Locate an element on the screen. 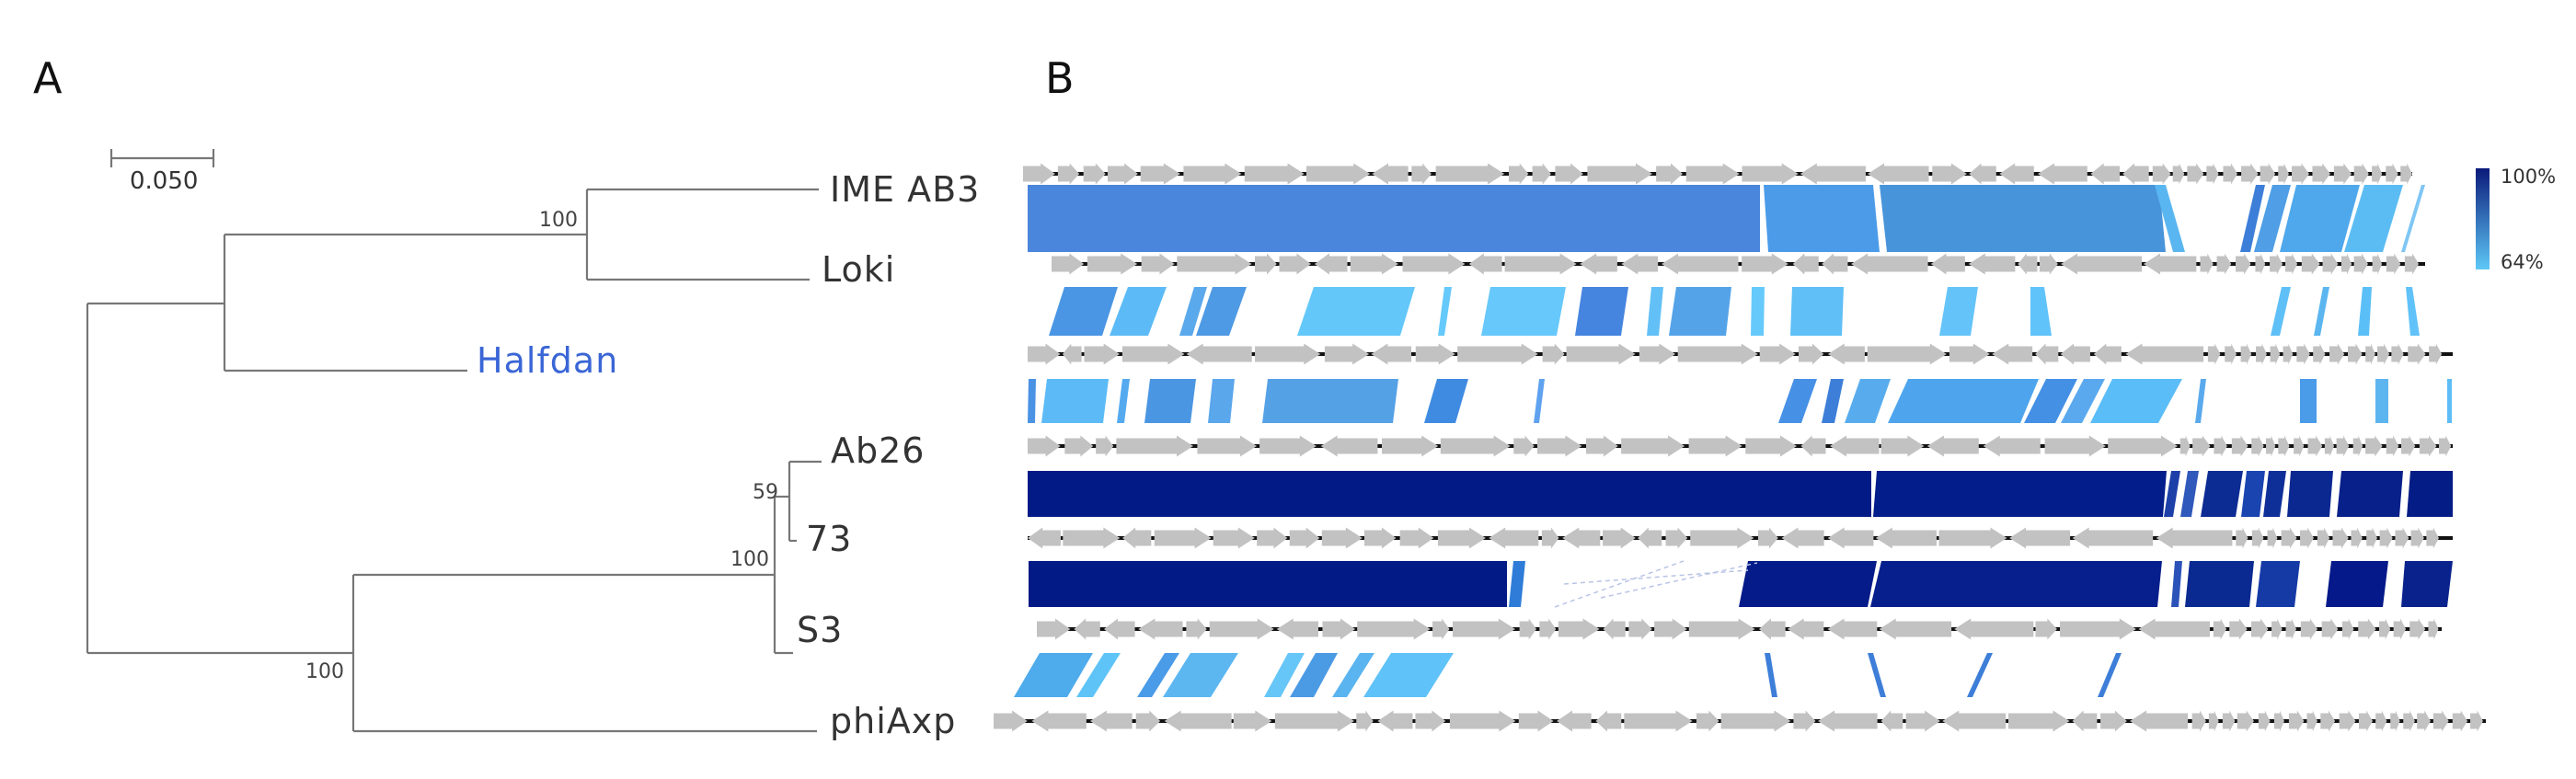  scale-bar: 0.050 is located at coordinates (162, 172).